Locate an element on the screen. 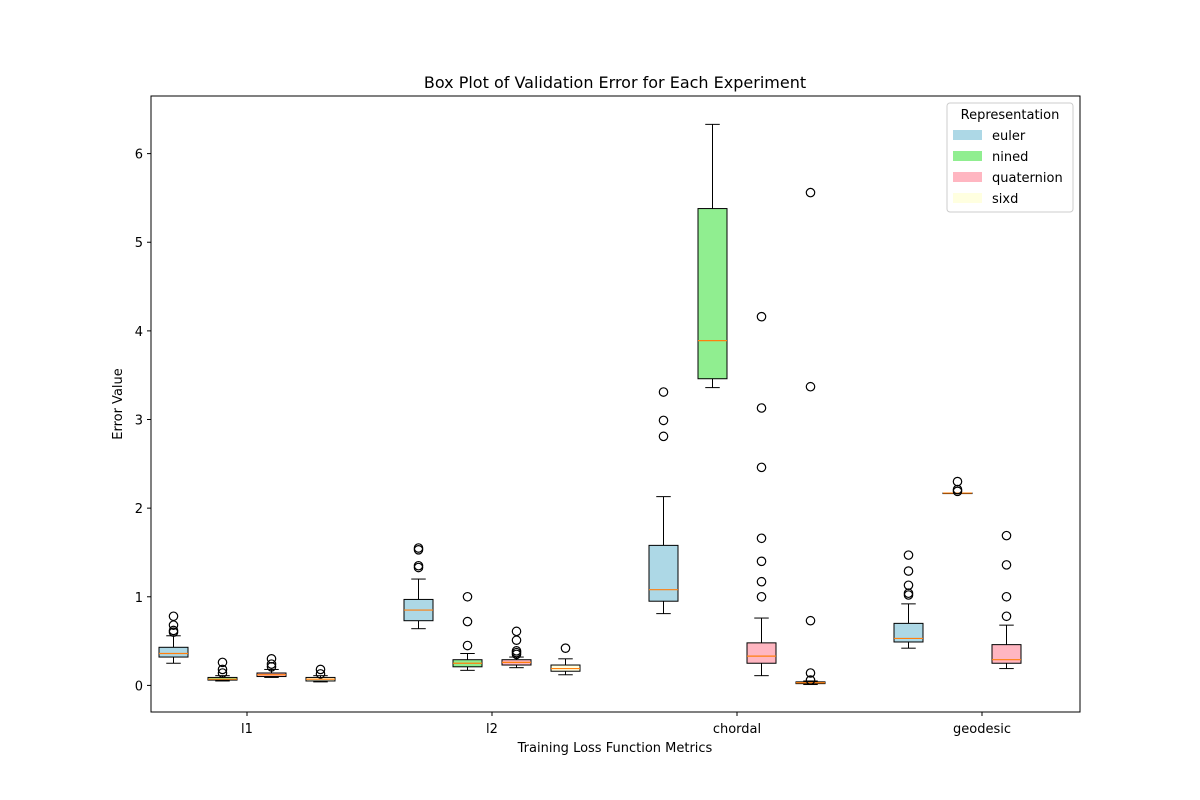  y-tick-label: 2 is located at coordinates (139, 509).